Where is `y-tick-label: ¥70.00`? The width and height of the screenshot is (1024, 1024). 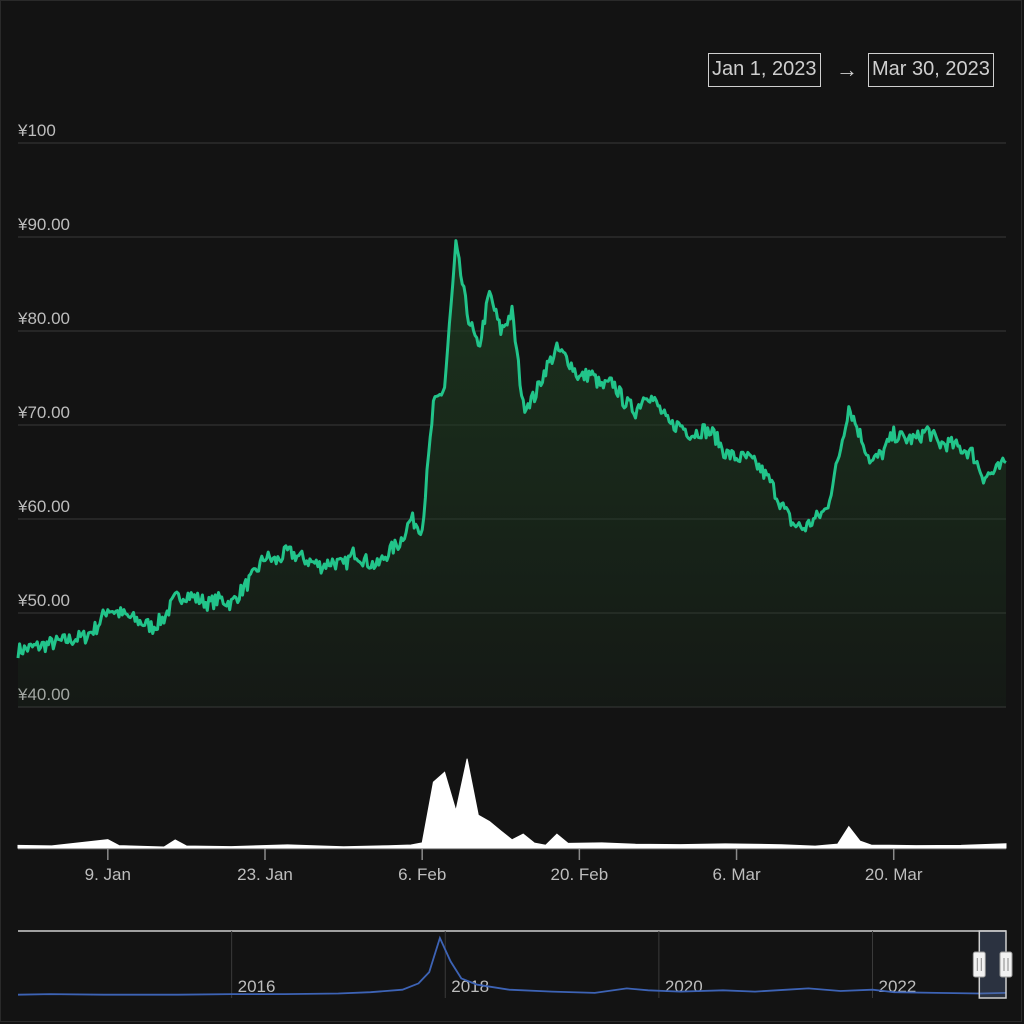 y-tick-label: ¥70.00 is located at coordinates (43, 412).